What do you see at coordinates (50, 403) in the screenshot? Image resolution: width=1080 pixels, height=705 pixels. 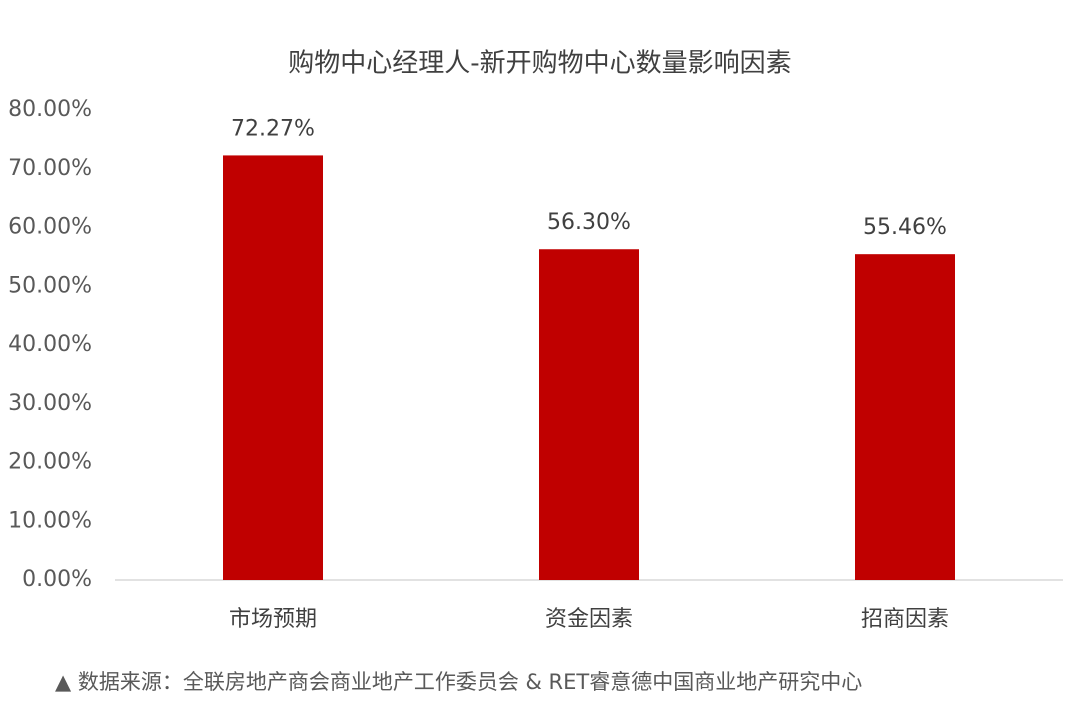 I see `y-tick-label: 30.00%` at bounding box center [50, 403].